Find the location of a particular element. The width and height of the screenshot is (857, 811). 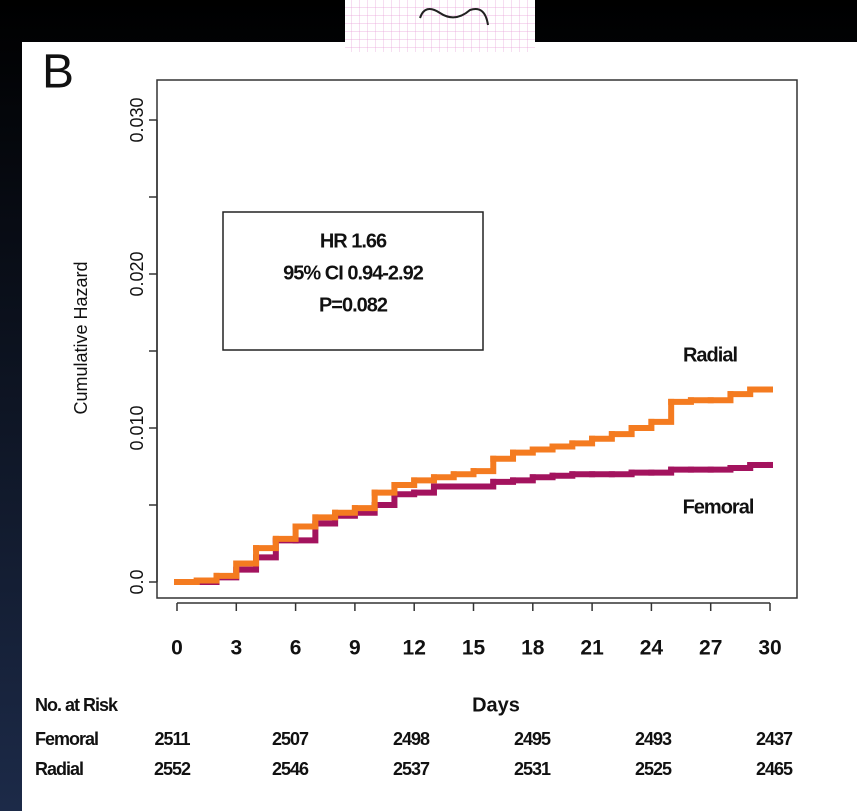

risk-value: 2465 is located at coordinates (774, 769).